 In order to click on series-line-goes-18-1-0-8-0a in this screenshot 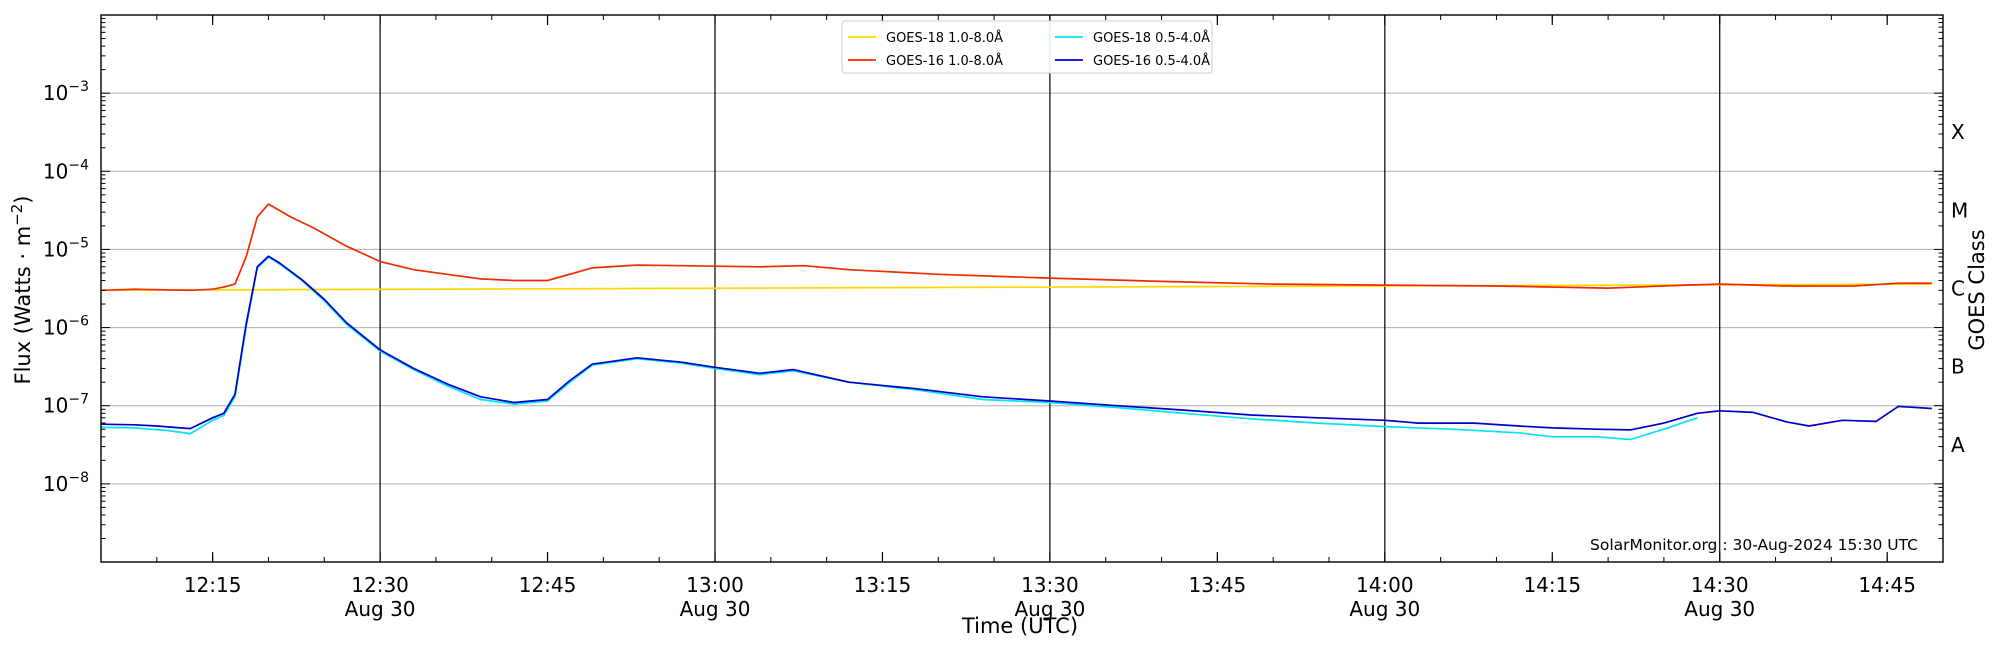, I will do `click(1016, 287)`.